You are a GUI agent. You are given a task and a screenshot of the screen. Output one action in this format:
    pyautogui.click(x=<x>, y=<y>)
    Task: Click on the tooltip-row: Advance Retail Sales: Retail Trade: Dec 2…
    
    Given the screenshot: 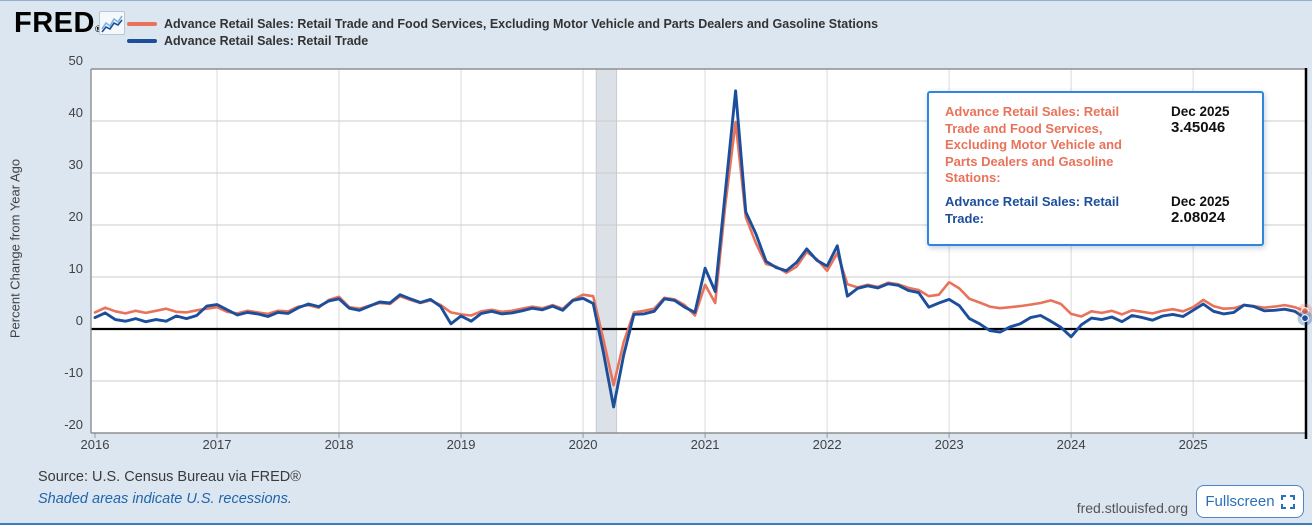 What is the action you would take?
    pyautogui.click(x=1096, y=210)
    